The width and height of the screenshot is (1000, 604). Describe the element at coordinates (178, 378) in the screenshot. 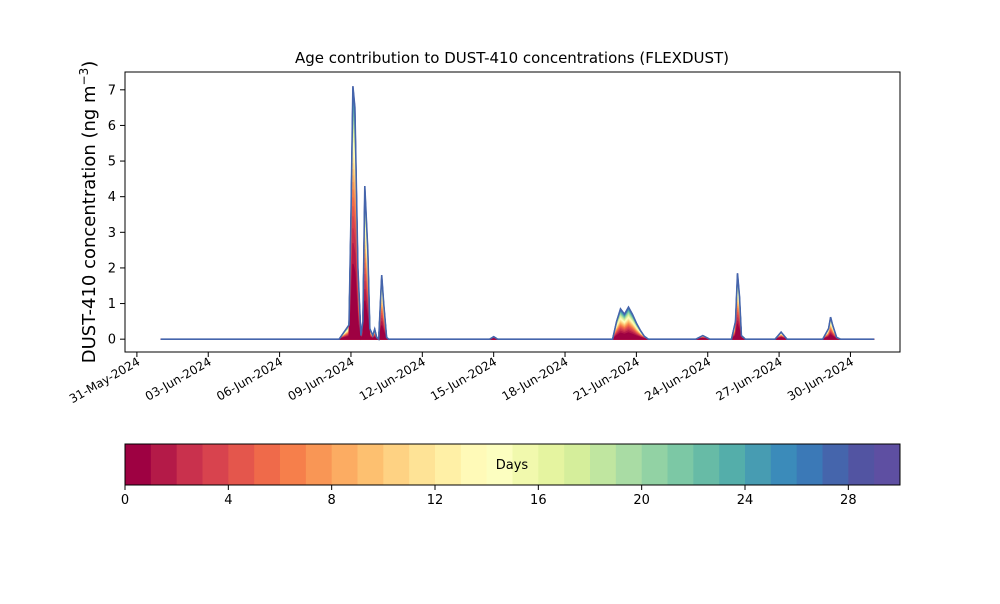

I see `x-tick-label: 03-Jun-2024` at that location.